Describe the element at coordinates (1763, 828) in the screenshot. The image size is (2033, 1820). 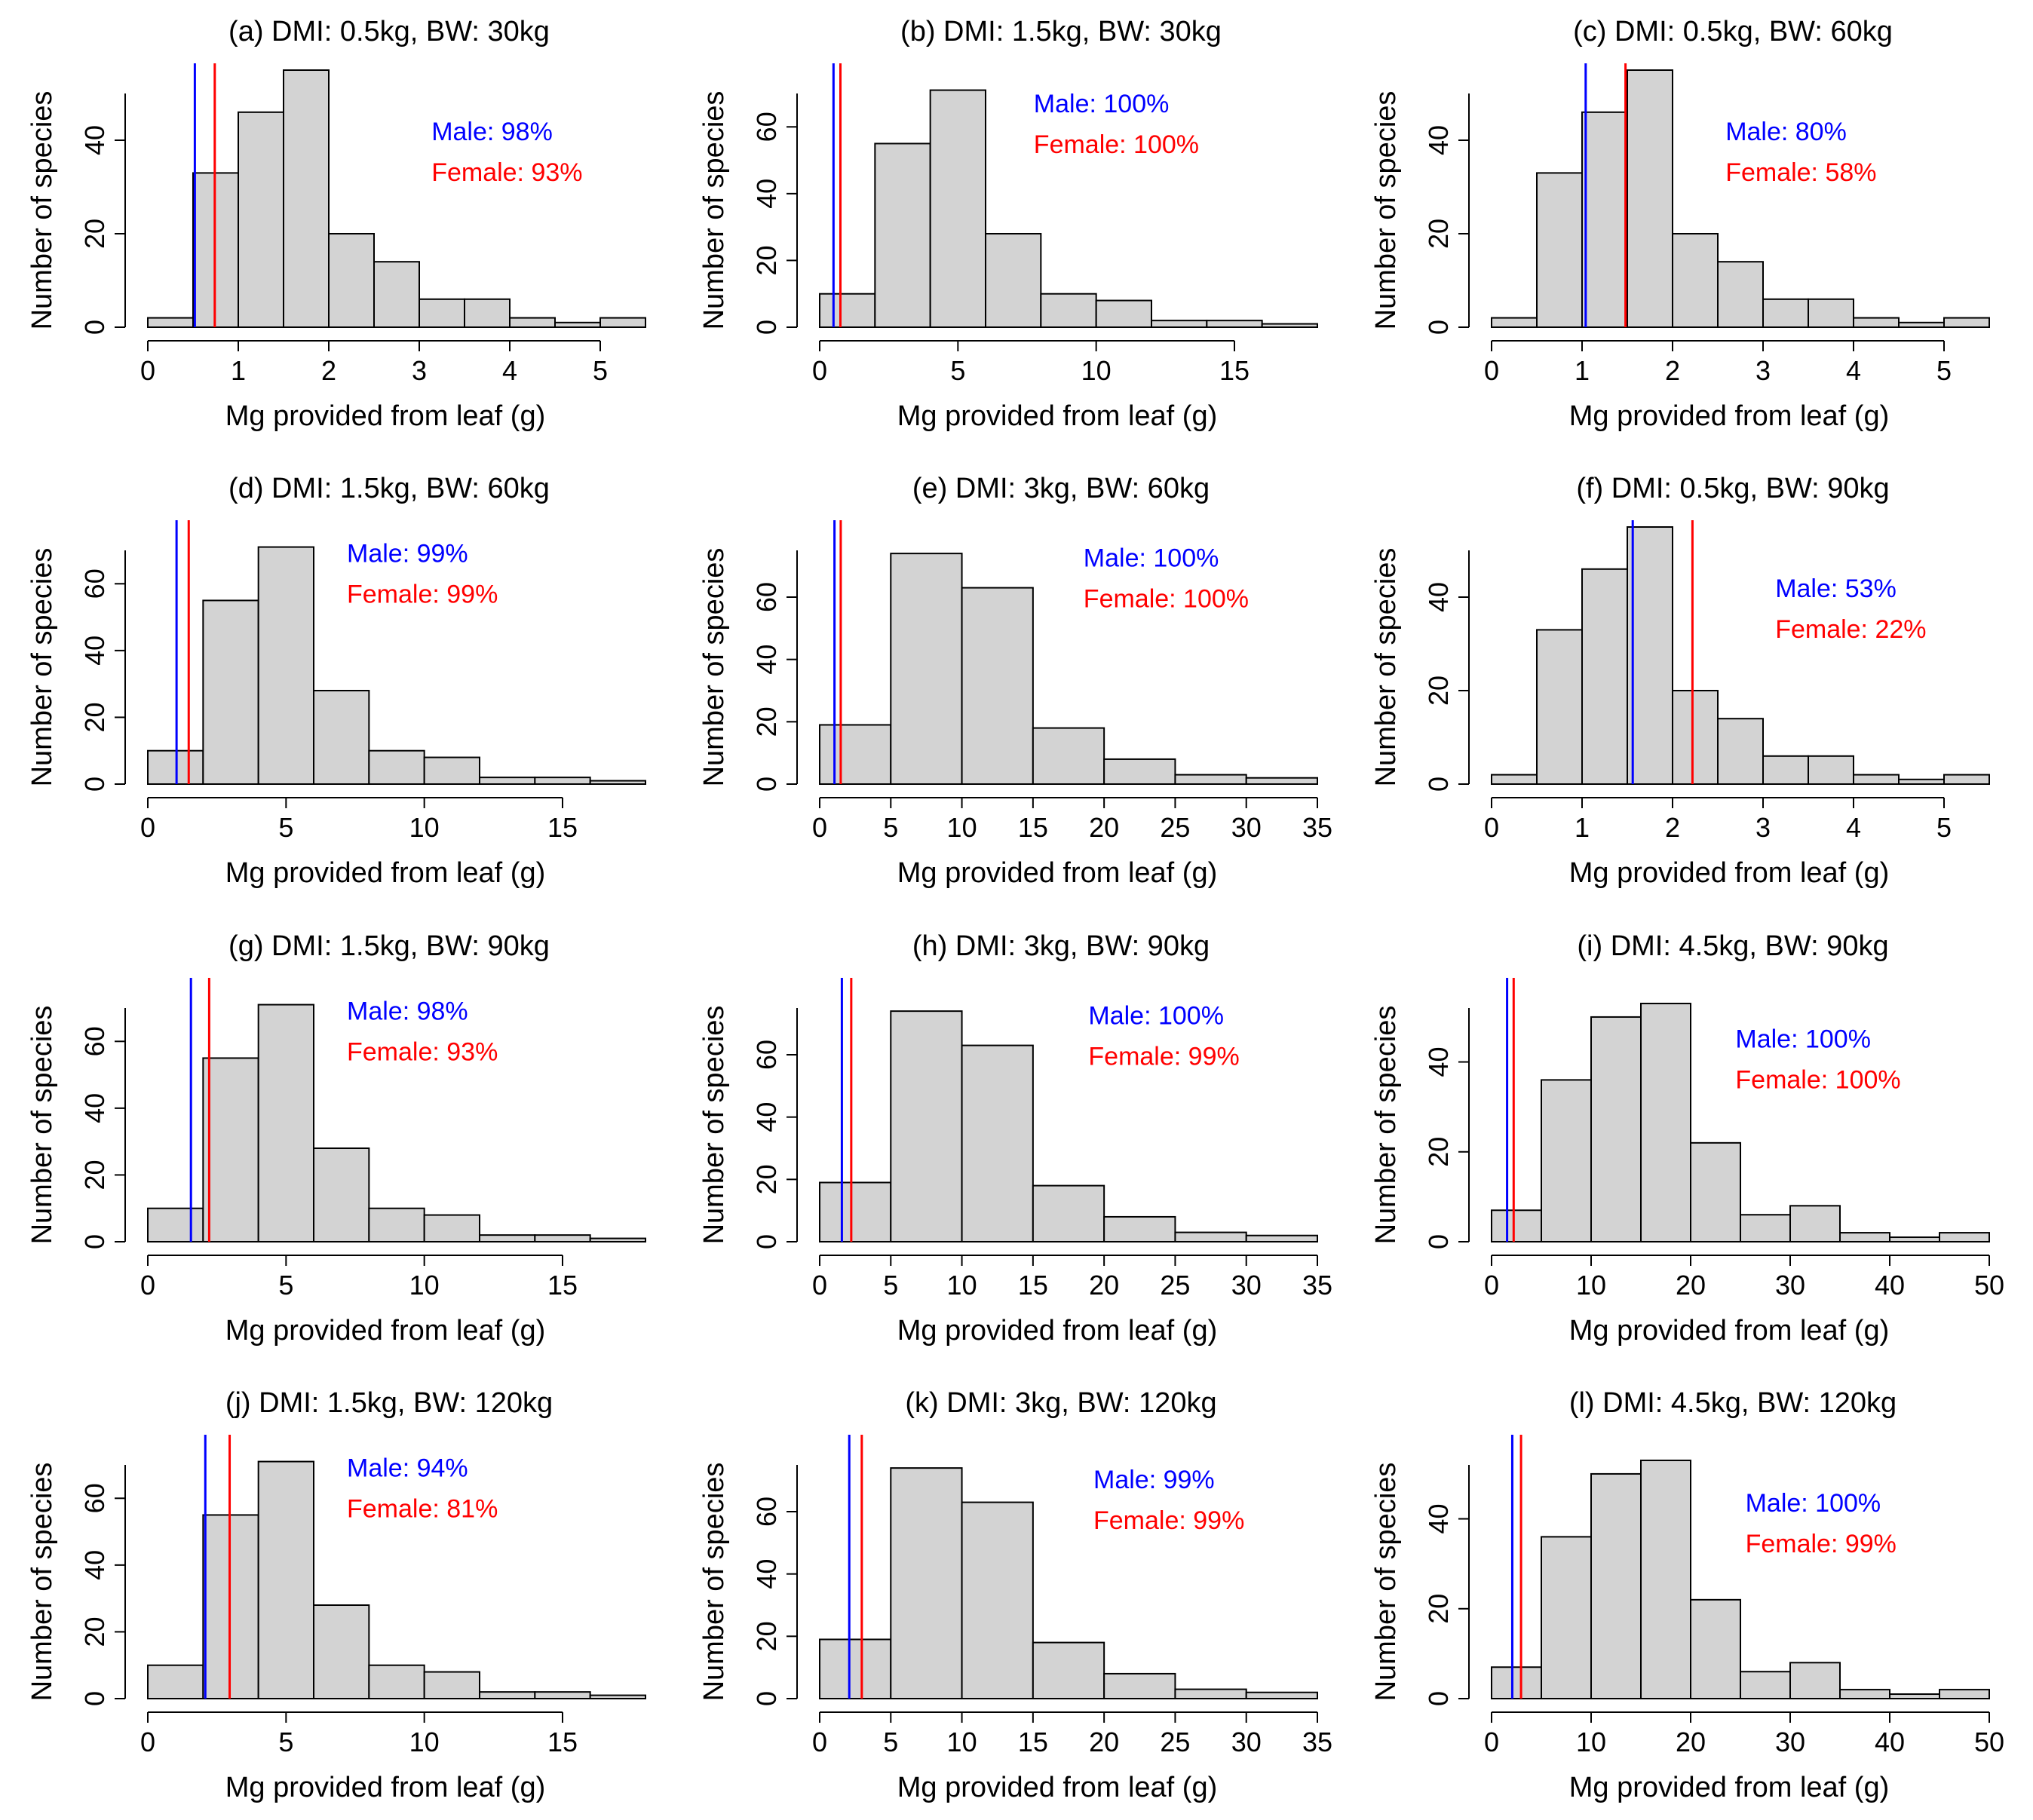
I see `x-tick-label: 3` at that location.